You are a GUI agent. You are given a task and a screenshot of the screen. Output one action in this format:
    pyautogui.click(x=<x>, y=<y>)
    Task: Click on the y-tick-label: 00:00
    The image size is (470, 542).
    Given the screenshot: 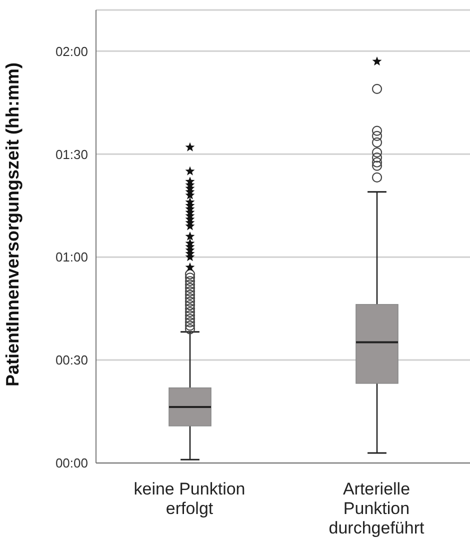 What is the action you would take?
    pyautogui.click(x=71, y=463)
    